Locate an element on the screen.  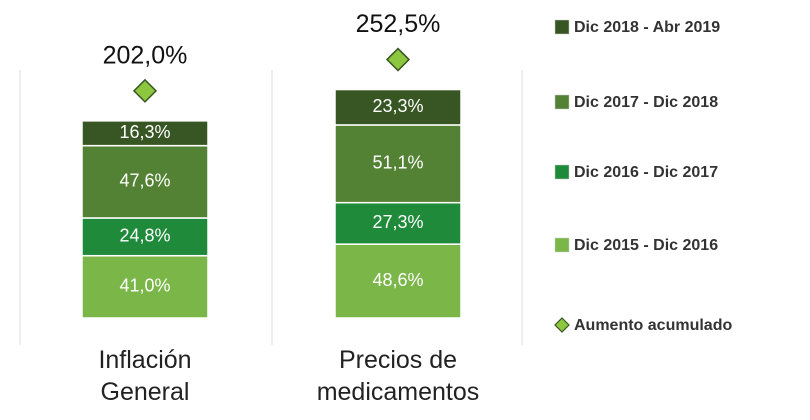
data-label: 27,3% is located at coordinates (397, 222).